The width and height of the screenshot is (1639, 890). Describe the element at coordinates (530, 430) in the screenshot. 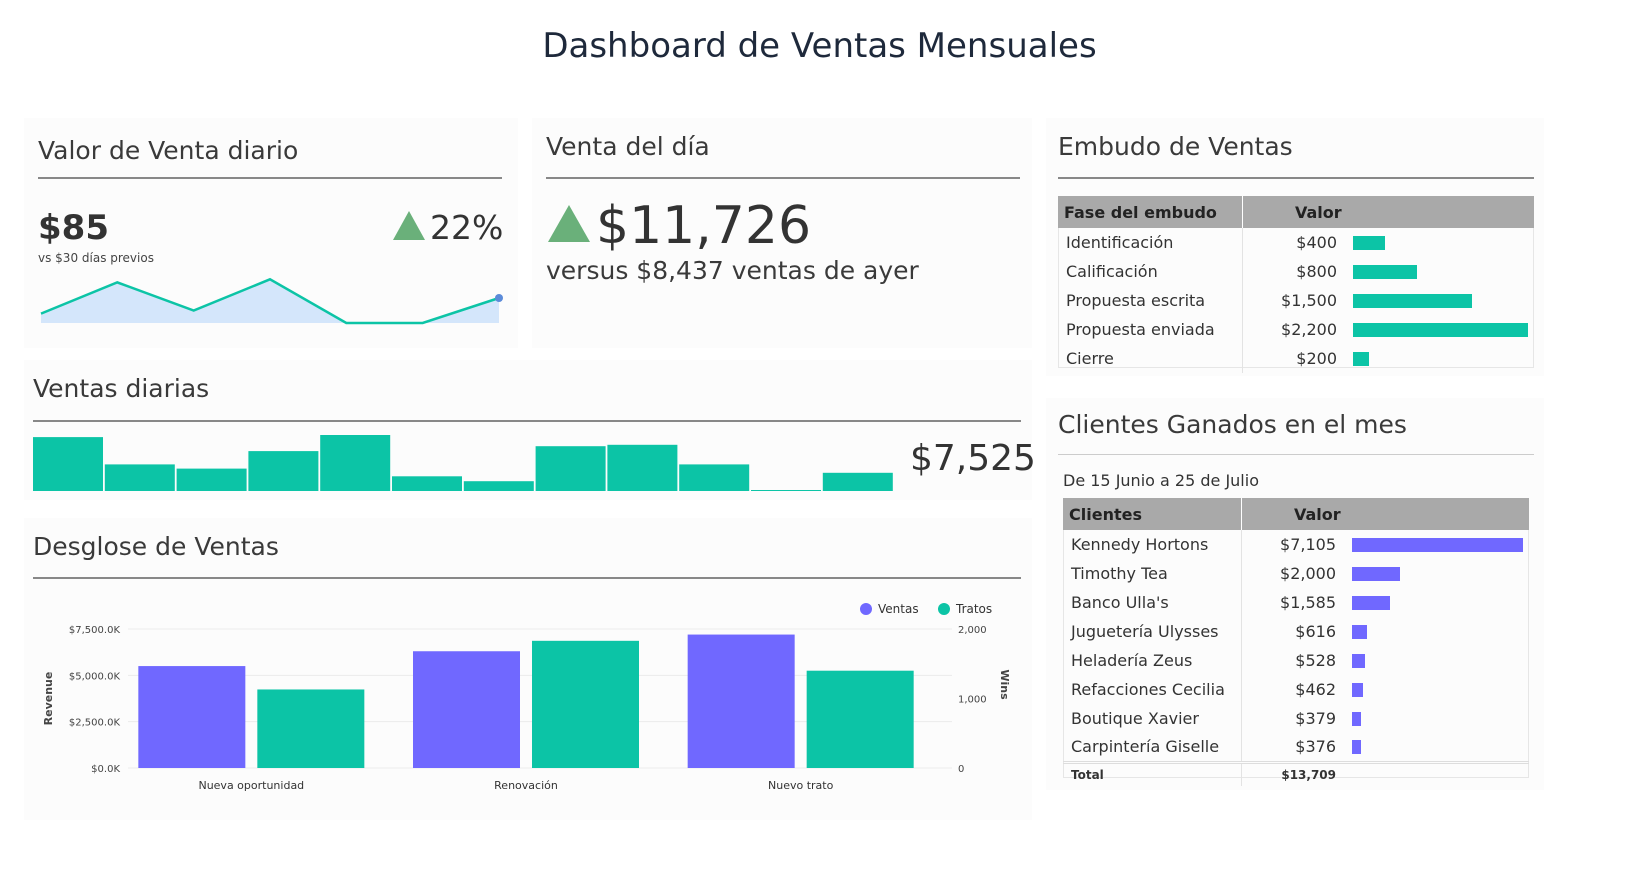

I see `ventas-diarias-panel: Ventas diarias $7,525` at that location.